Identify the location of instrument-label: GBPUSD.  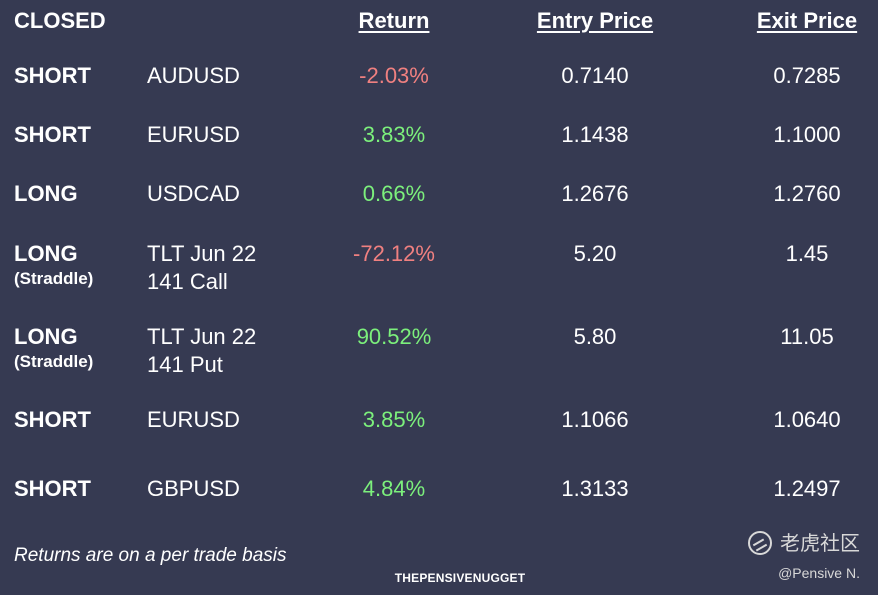
(193, 488).